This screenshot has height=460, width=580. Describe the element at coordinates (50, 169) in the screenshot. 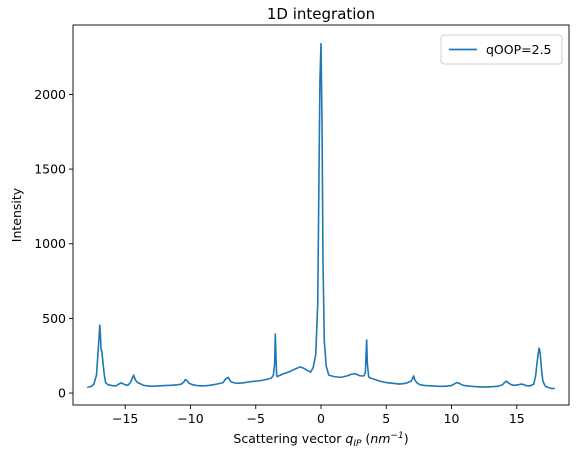

I see `y-tick-label: 1500` at that location.